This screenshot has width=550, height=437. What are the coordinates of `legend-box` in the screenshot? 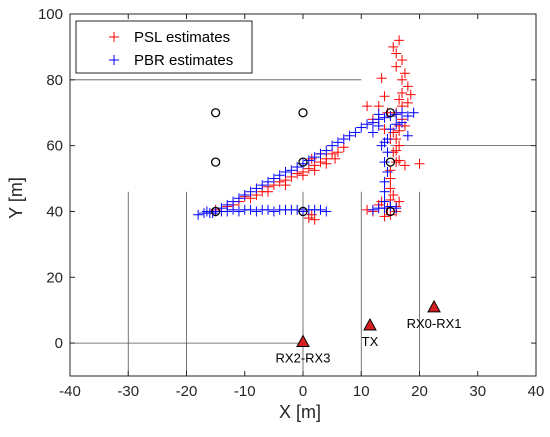 It's located at (164, 47).